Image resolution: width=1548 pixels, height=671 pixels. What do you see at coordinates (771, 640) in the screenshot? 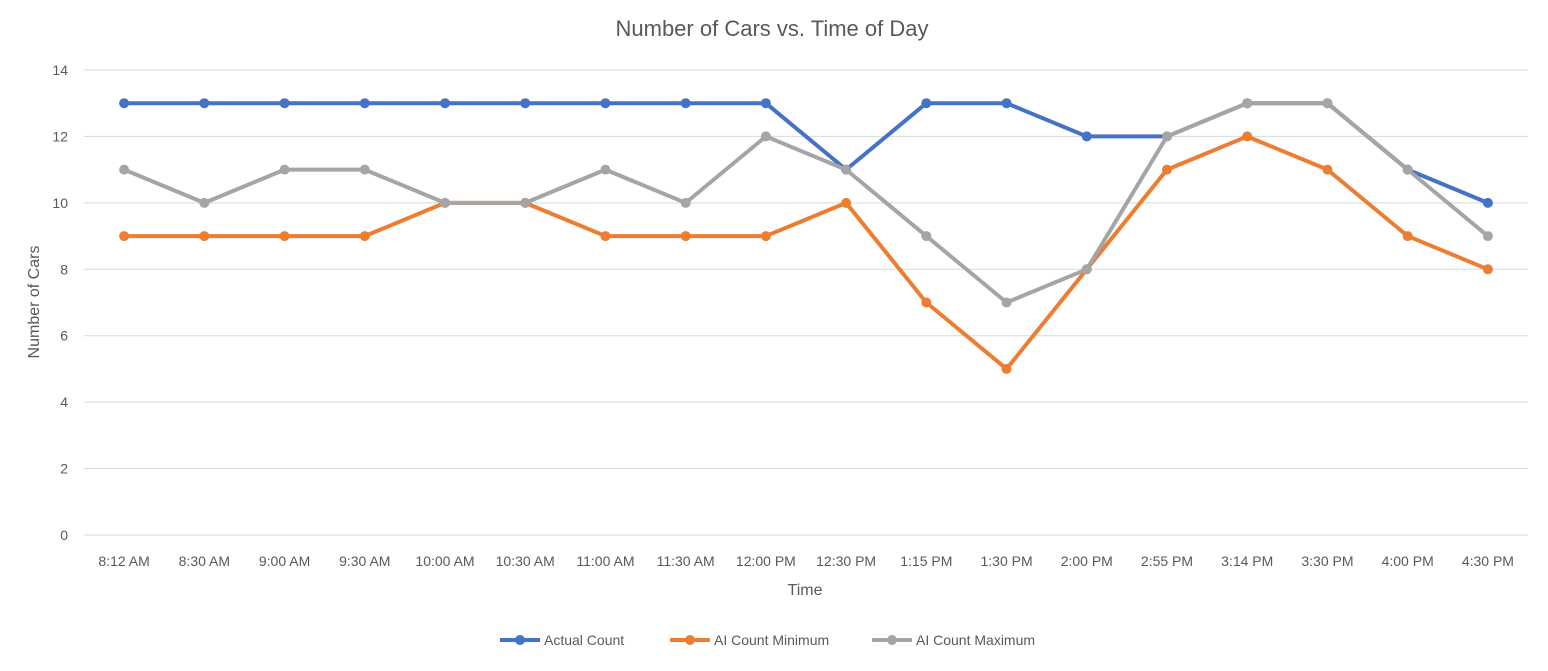
I see `legend-label: AI Count Minimum` at bounding box center [771, 640].